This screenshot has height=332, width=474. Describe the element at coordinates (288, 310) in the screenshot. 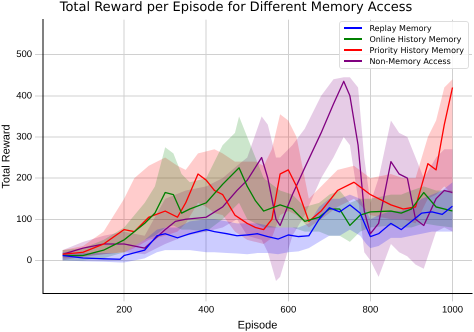

I see `x-tick-label: 600` at that location.